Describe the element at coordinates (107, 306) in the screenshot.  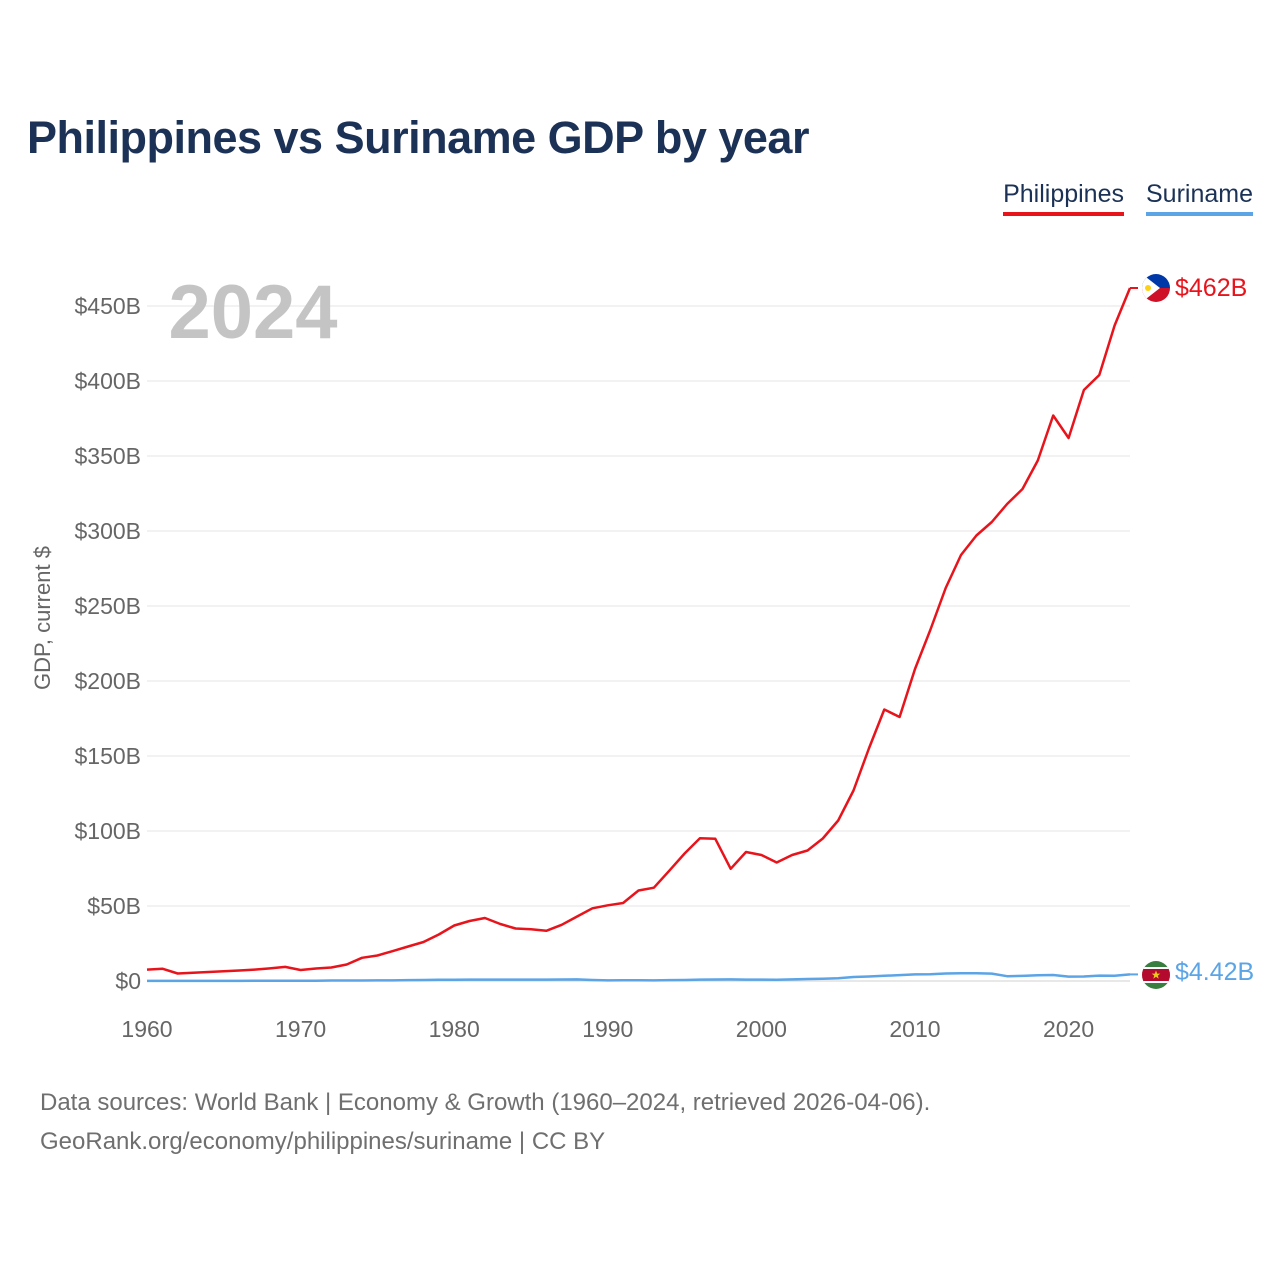
I see `y-tick-label: $450B` at that location.